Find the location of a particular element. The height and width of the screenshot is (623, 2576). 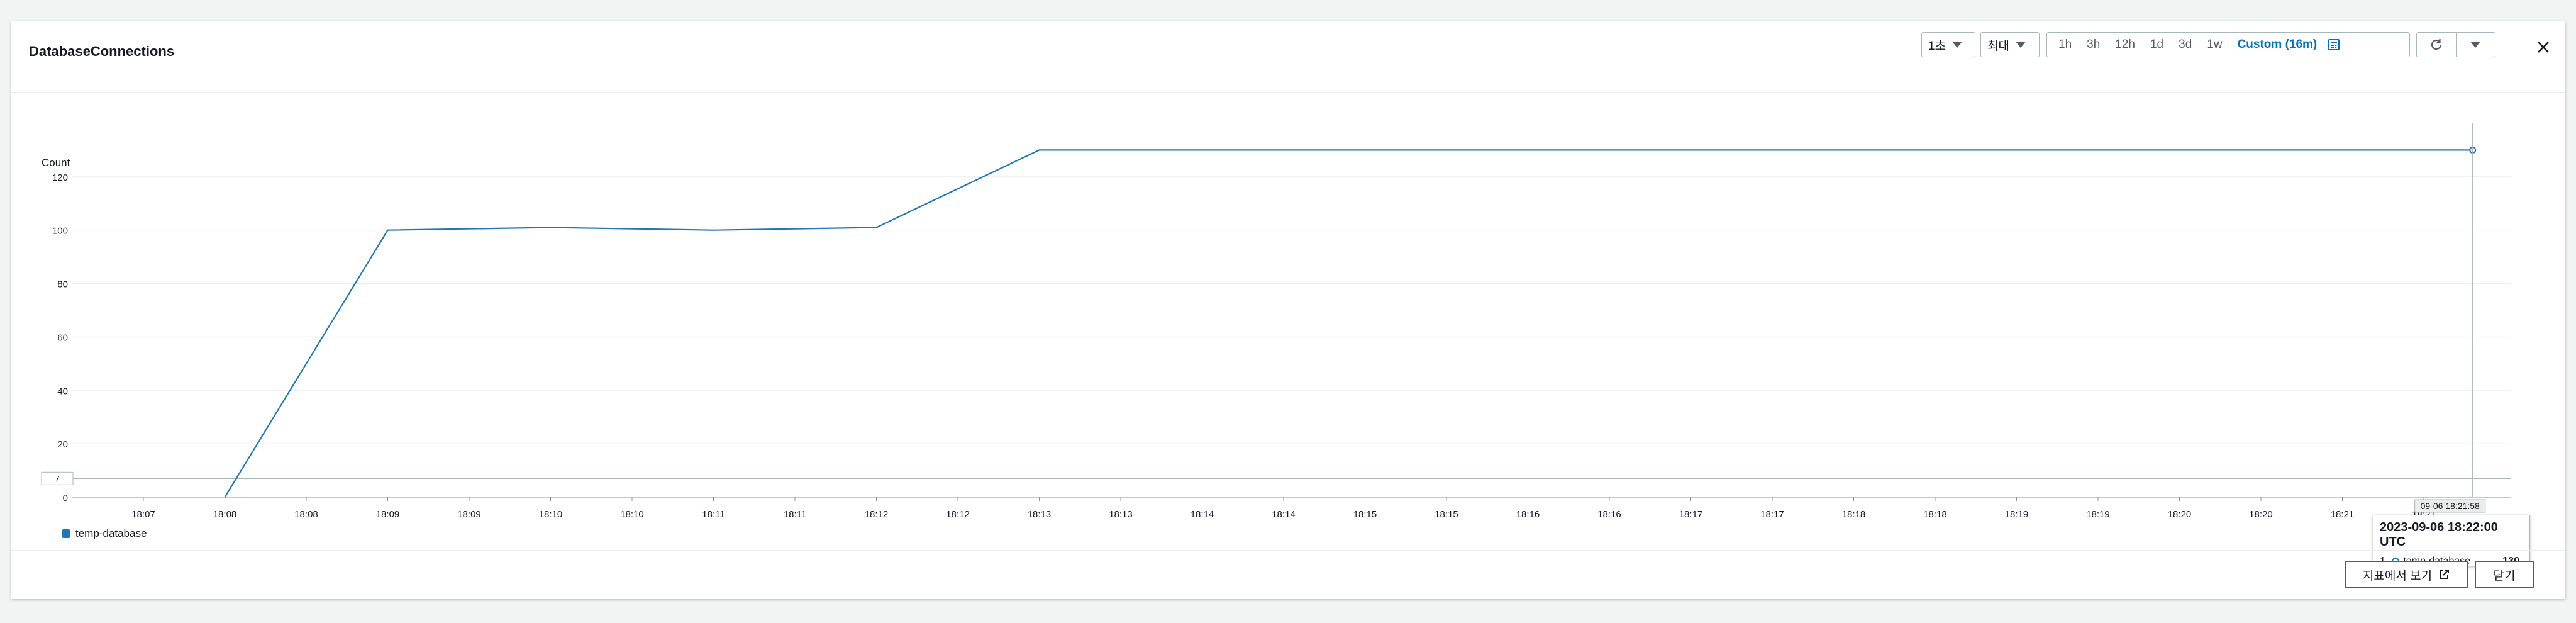

calendar-icon is located at coordinates (2334, 44).